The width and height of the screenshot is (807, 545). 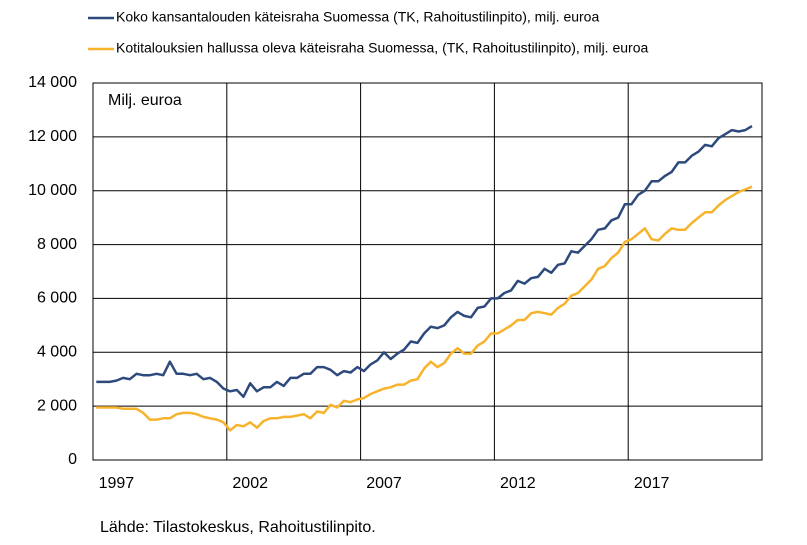 What do you see at coordinates (117, 483) in the screenshot?
I see `x-tick-label: 1997` at bounding box center [117, 483].